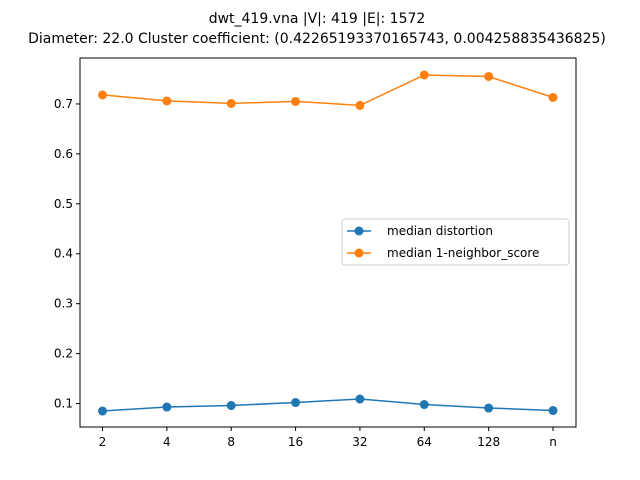 The width and height of the screenshot is (640, 480). I want to click on y-tick-label: 0.3, so click(63, 304).